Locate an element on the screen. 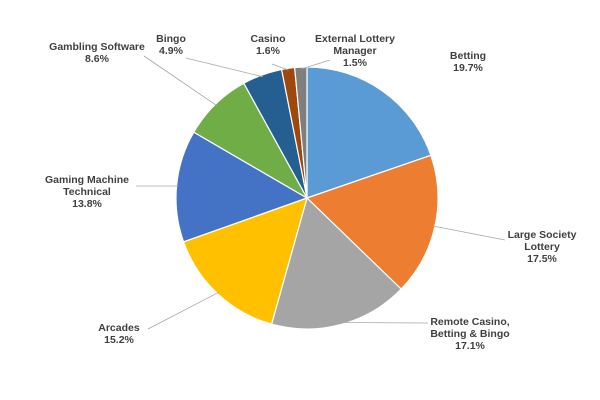  slice-label: External Lottery Manager 1.5% is located at coordinates (355, 51).